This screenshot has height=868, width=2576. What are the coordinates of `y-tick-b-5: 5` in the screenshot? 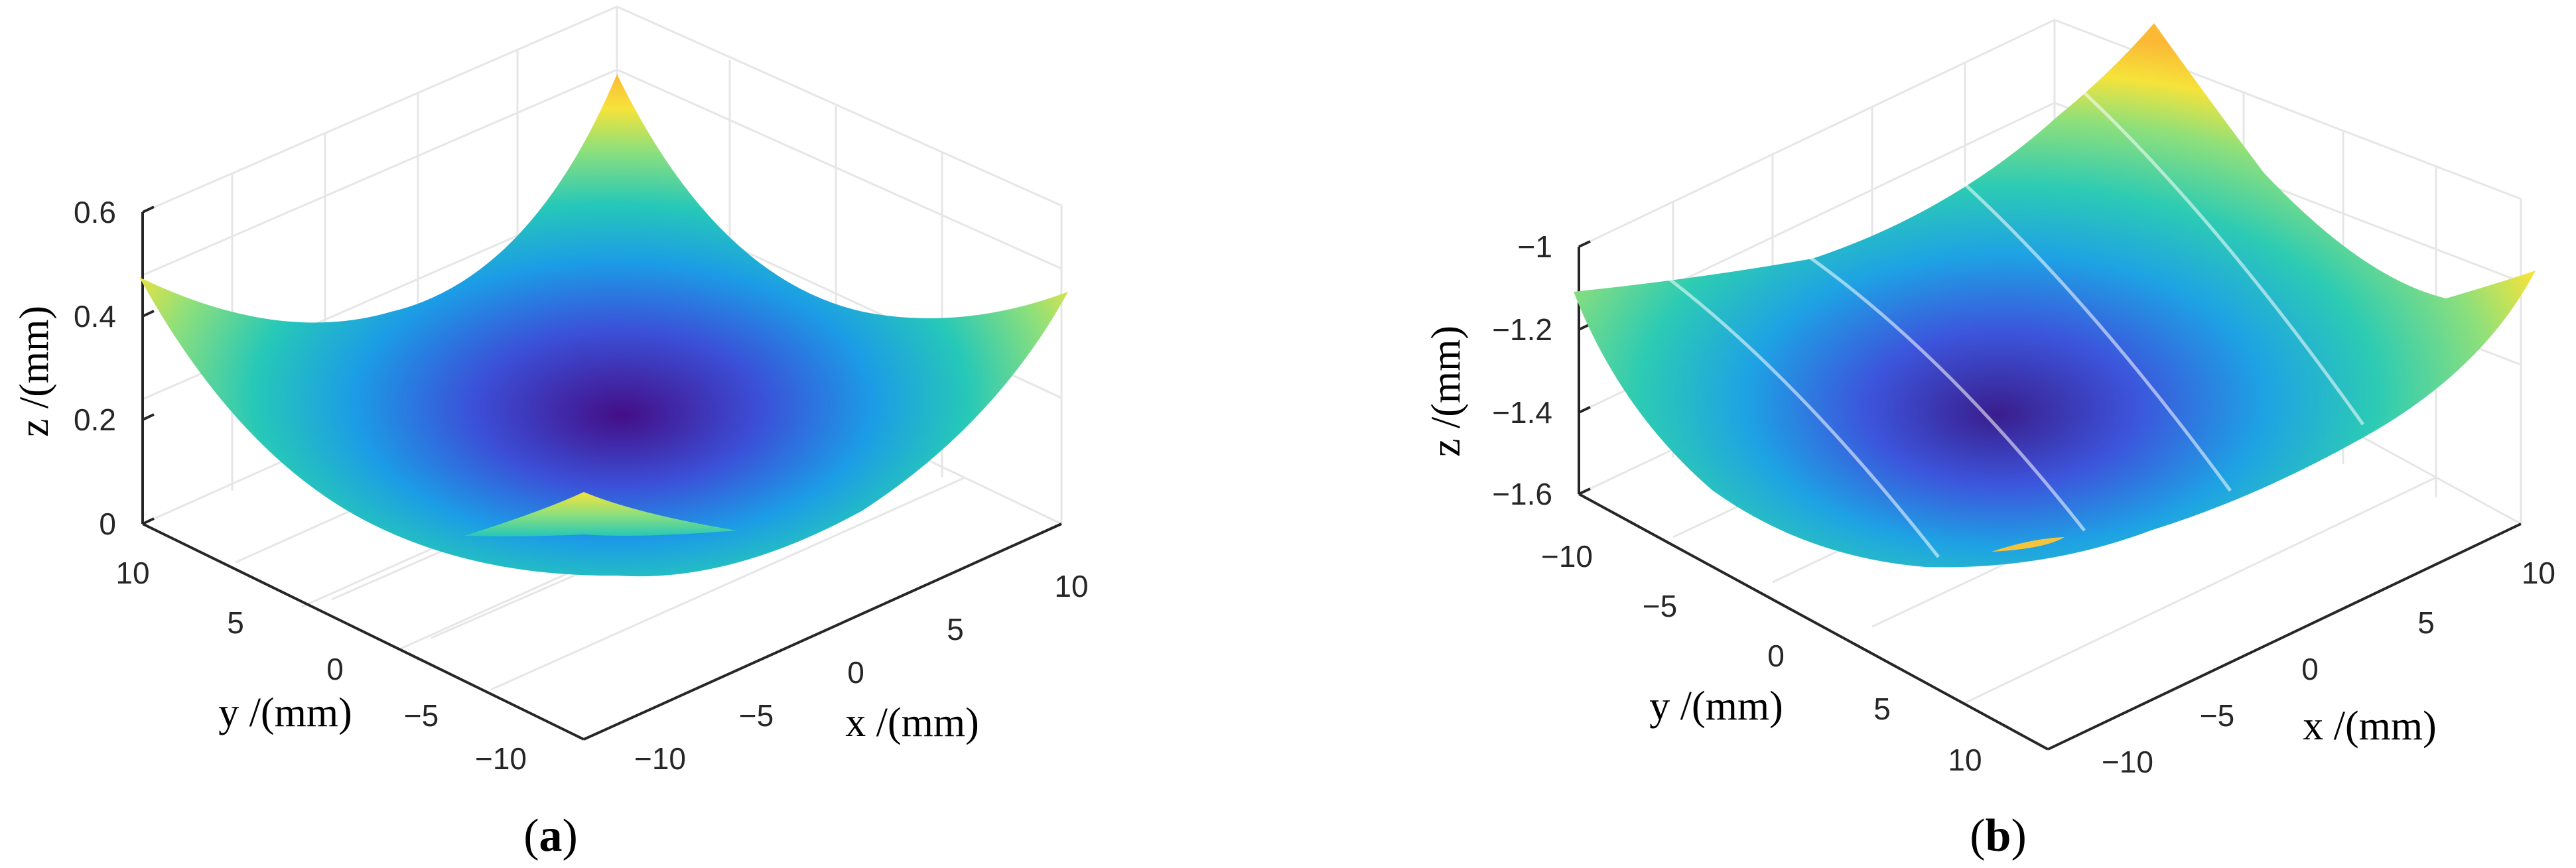 It's located at (1882, 709).